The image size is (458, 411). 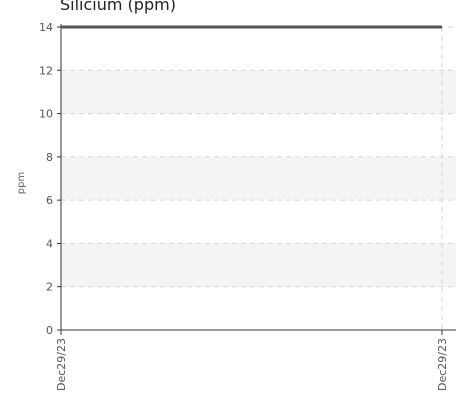 I want to click on y-tick-label: 8, so click(x=49, y=157).